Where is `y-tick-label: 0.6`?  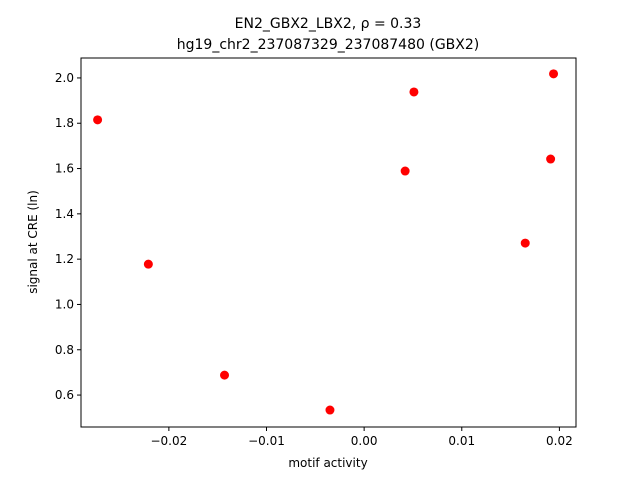 y-tick-label: 0.6 is located at coordinates (64, 395).